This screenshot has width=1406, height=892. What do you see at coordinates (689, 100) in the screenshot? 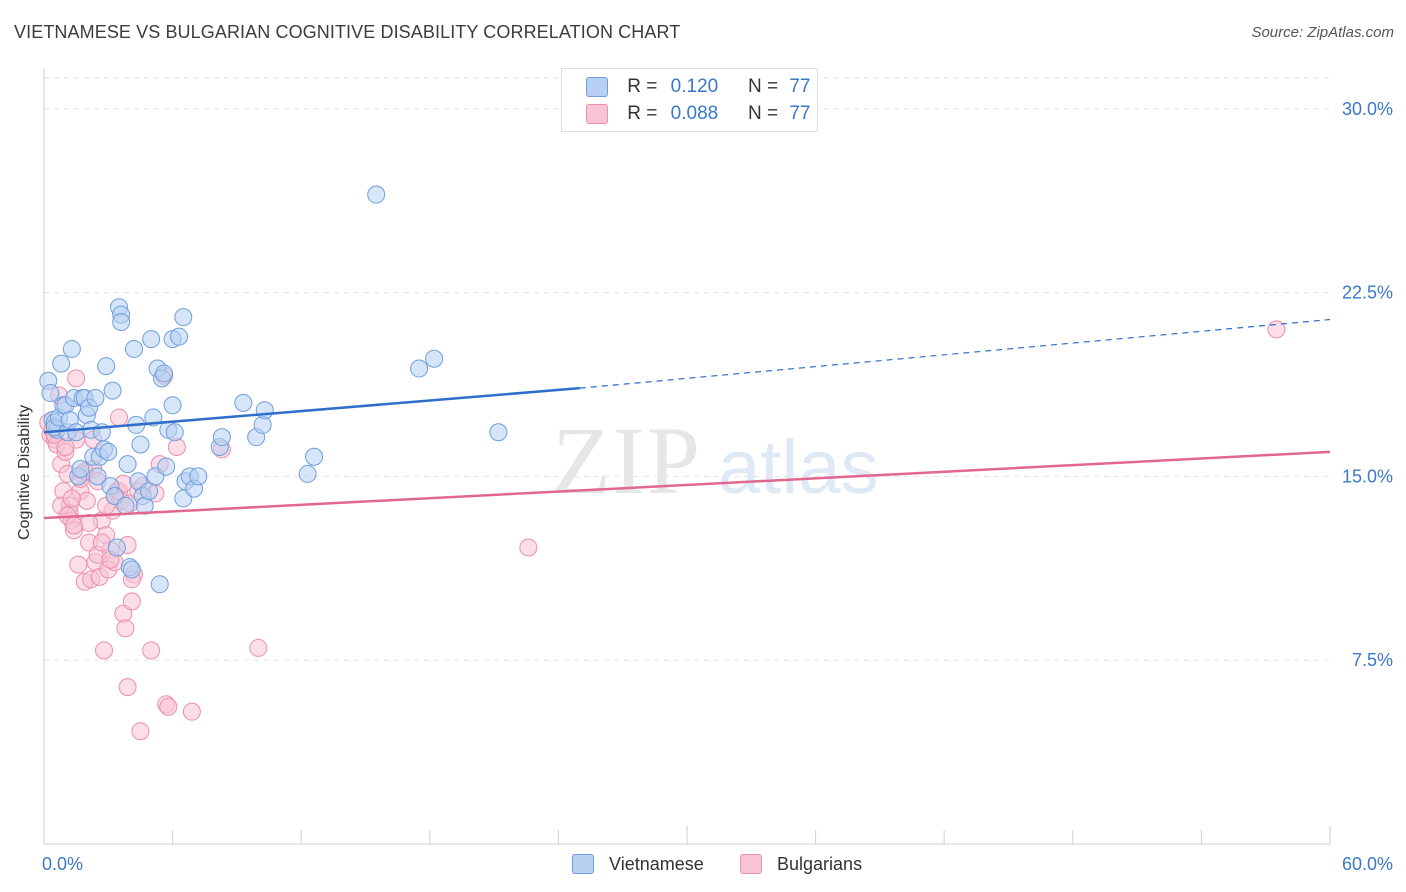
I see `correlation-legend: R = 0.120 N = 77 R = 0.088 N = 77` at bounding box center [689, 100].